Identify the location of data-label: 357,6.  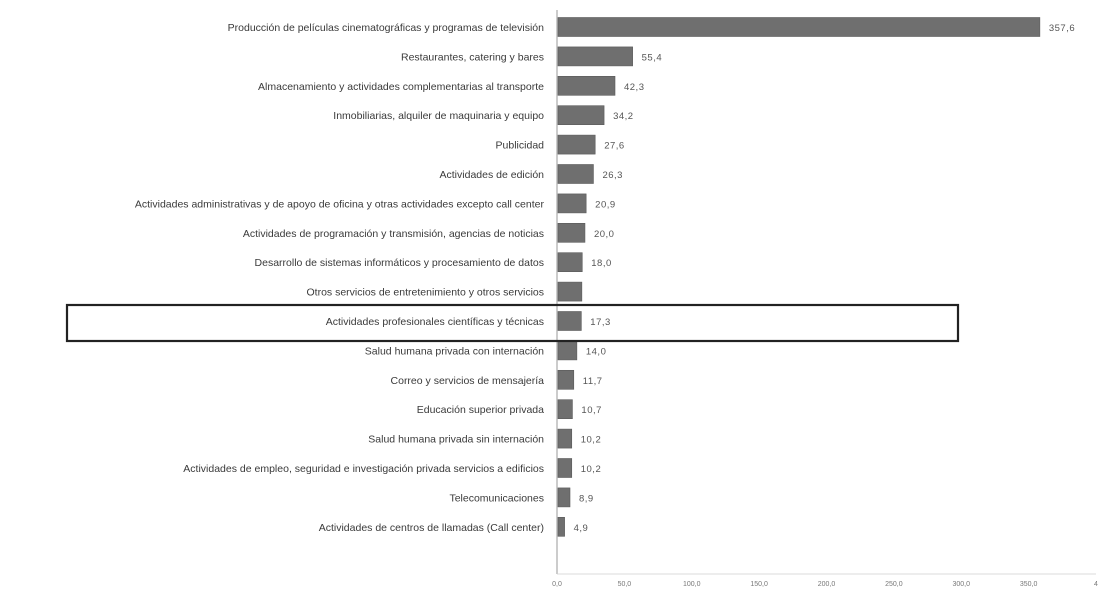
(1062, 28).